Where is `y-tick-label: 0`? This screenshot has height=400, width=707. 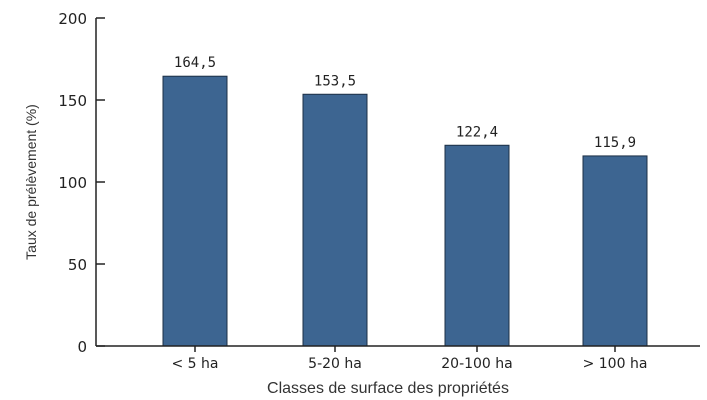
y-tick-label: 0 is located at coordinates (82, 347).